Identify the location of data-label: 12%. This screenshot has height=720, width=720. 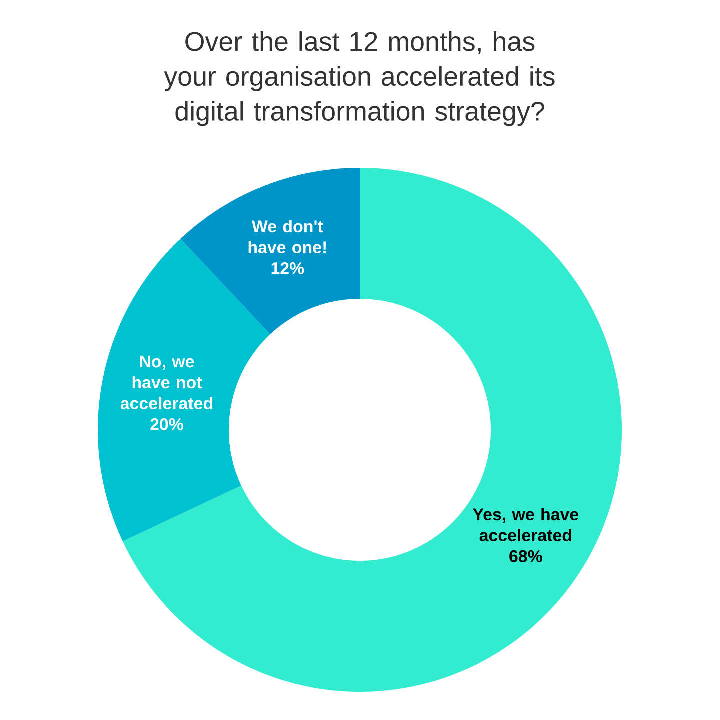
(288, 268).